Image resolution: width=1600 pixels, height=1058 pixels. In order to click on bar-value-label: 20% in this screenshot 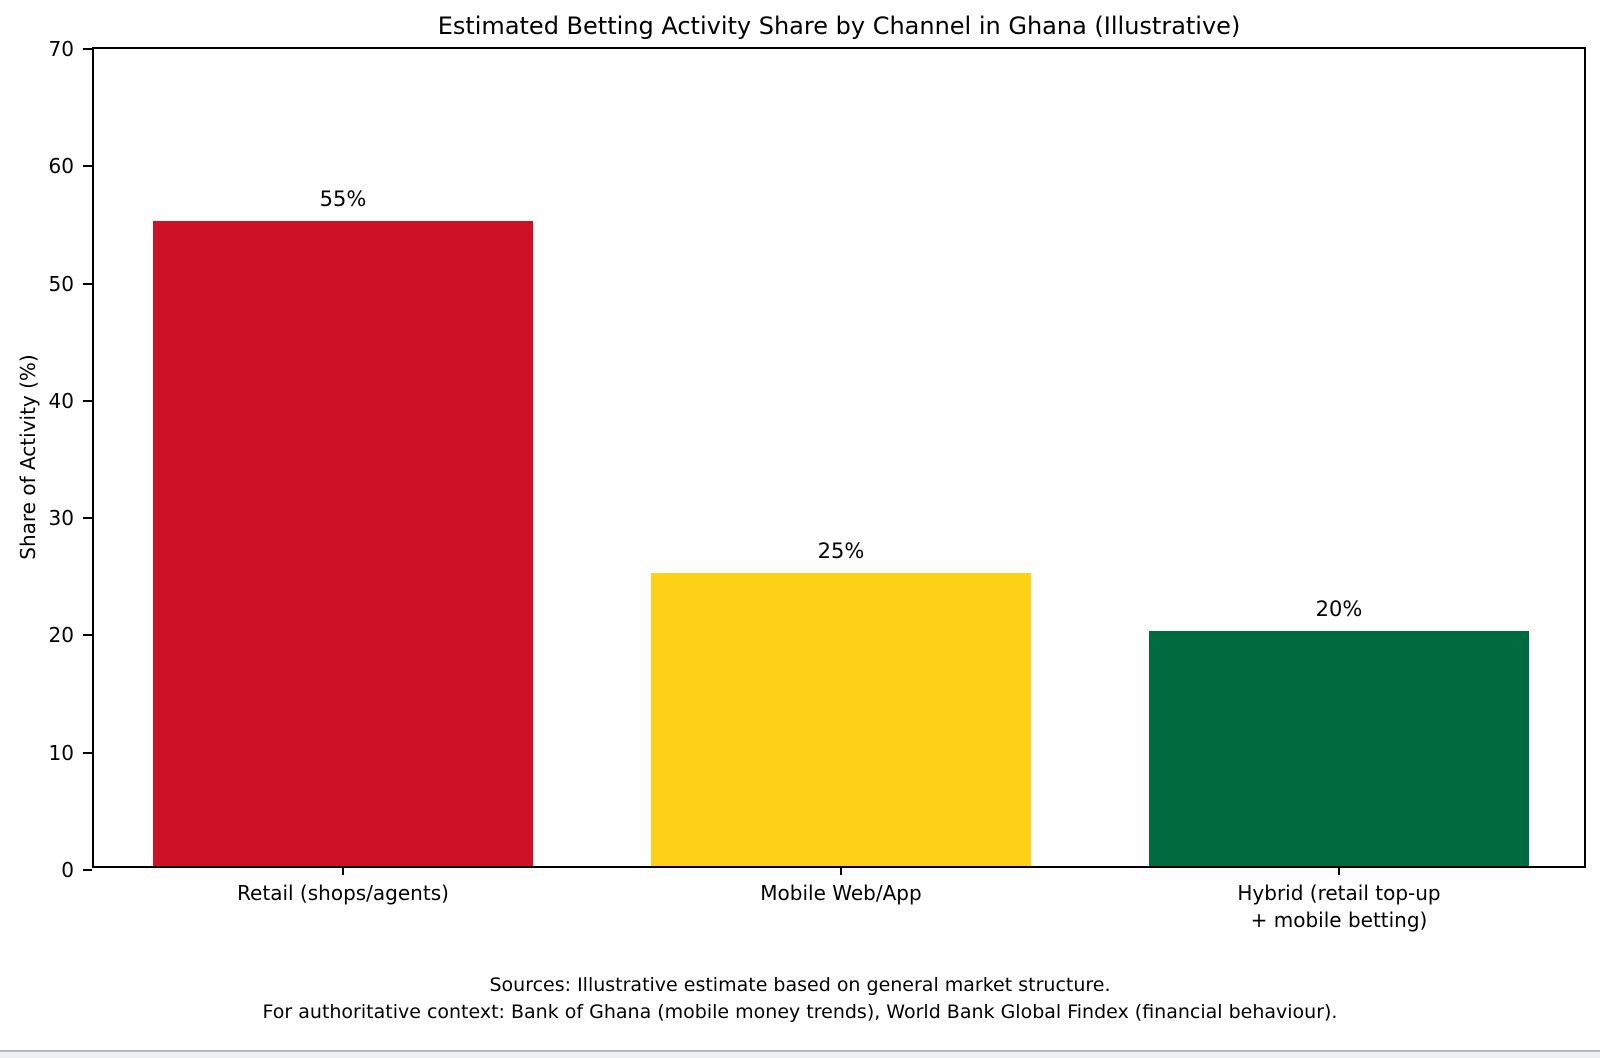, I will do `click(1339, 609)`.